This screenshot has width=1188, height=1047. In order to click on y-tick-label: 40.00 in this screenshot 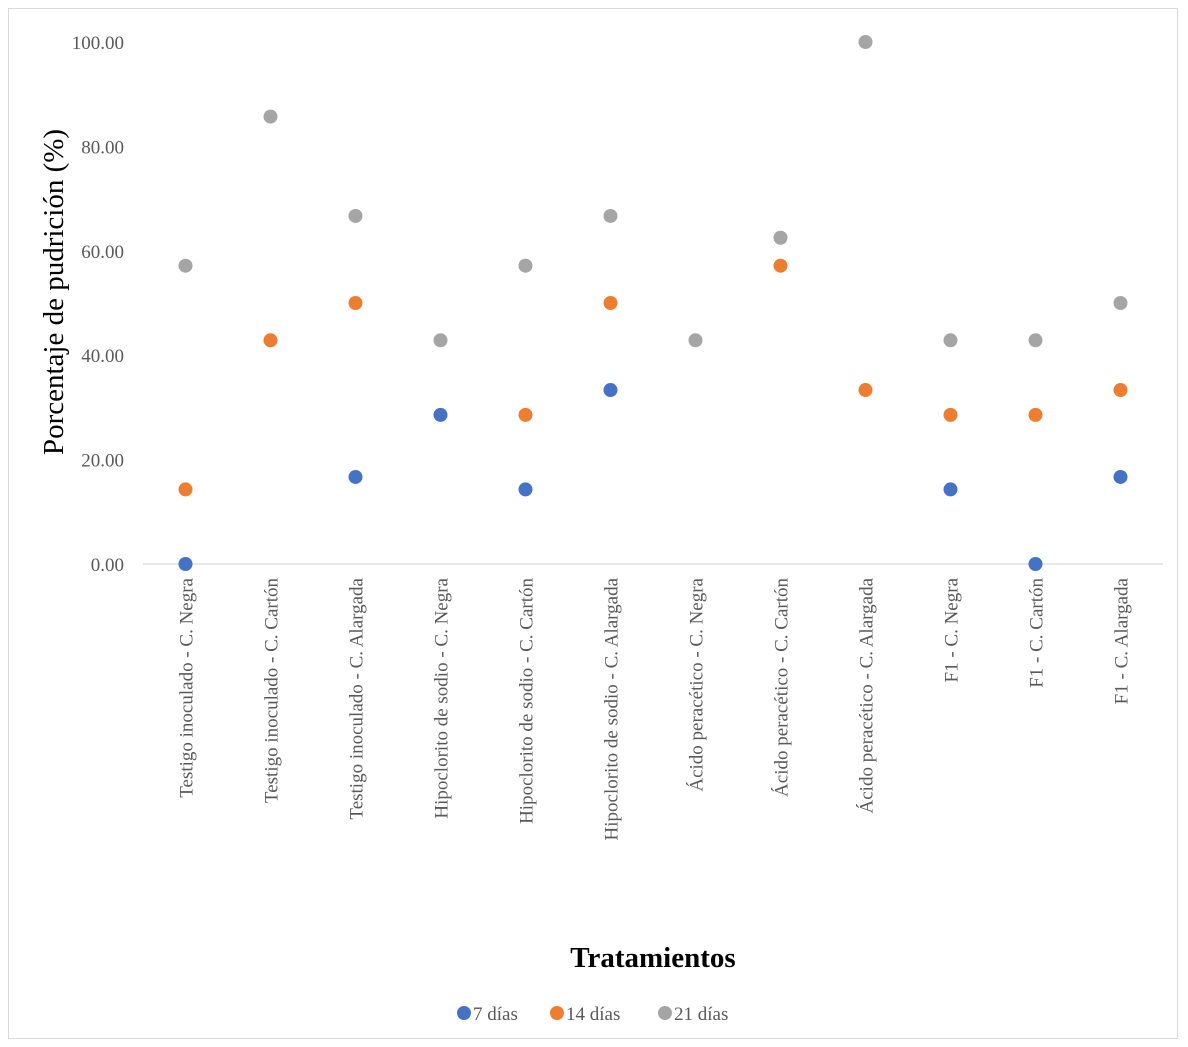, I will do `click(102, 356)`.